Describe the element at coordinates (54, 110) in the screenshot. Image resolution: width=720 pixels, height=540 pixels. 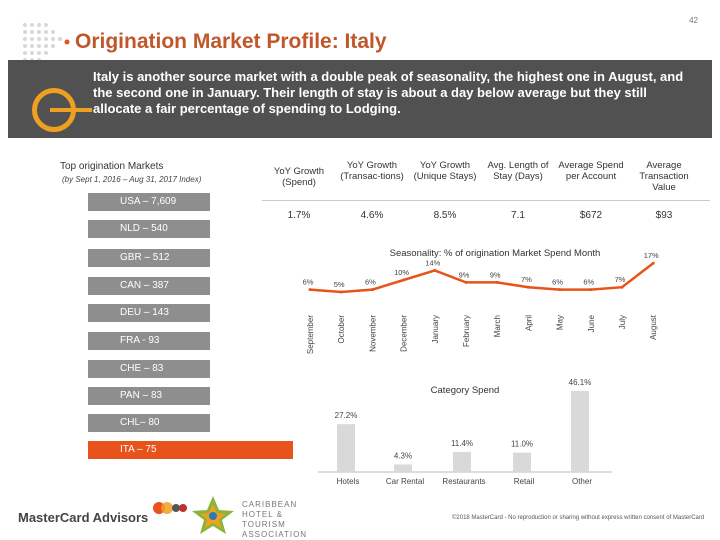
I see `banner-accent-icon` at that location.